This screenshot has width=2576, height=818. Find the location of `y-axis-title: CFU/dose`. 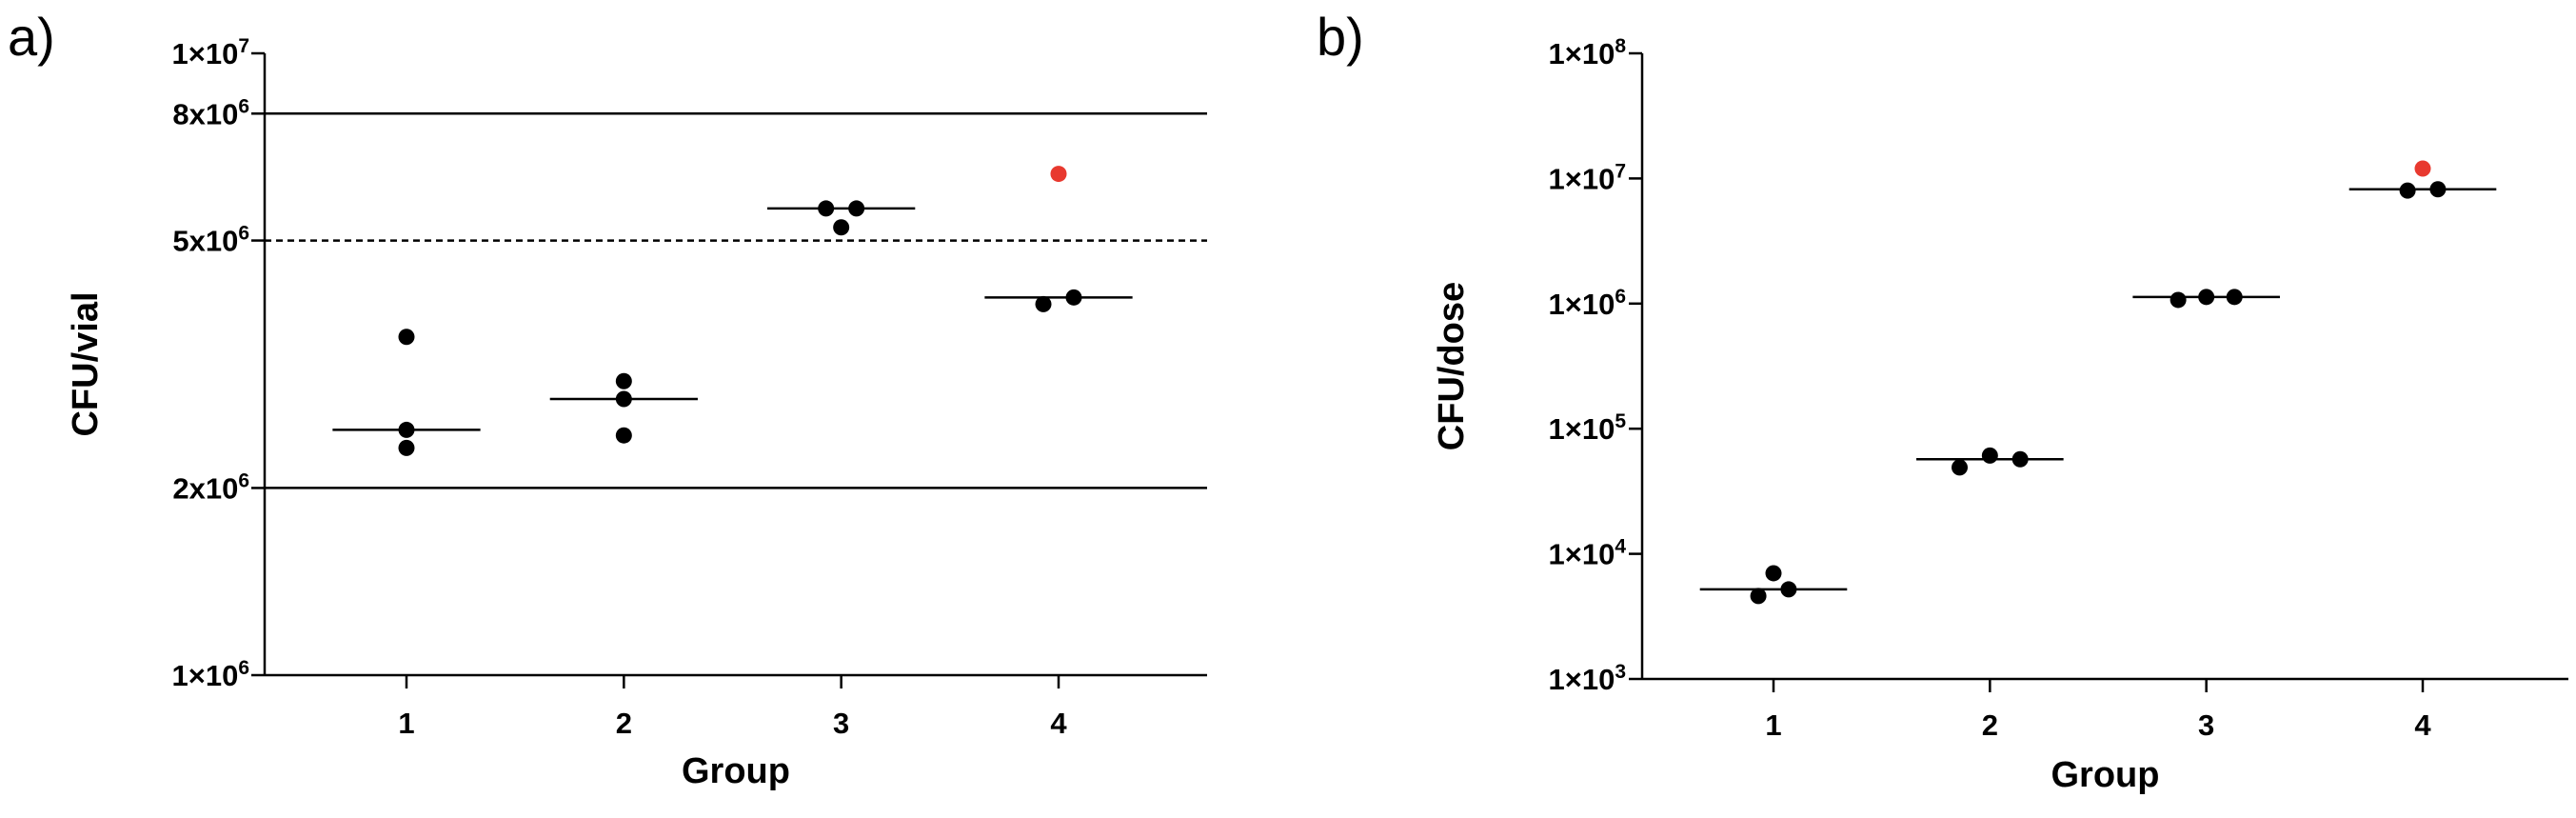

y-axis-title: CFU/dose is located at coordinates (1452, 366).